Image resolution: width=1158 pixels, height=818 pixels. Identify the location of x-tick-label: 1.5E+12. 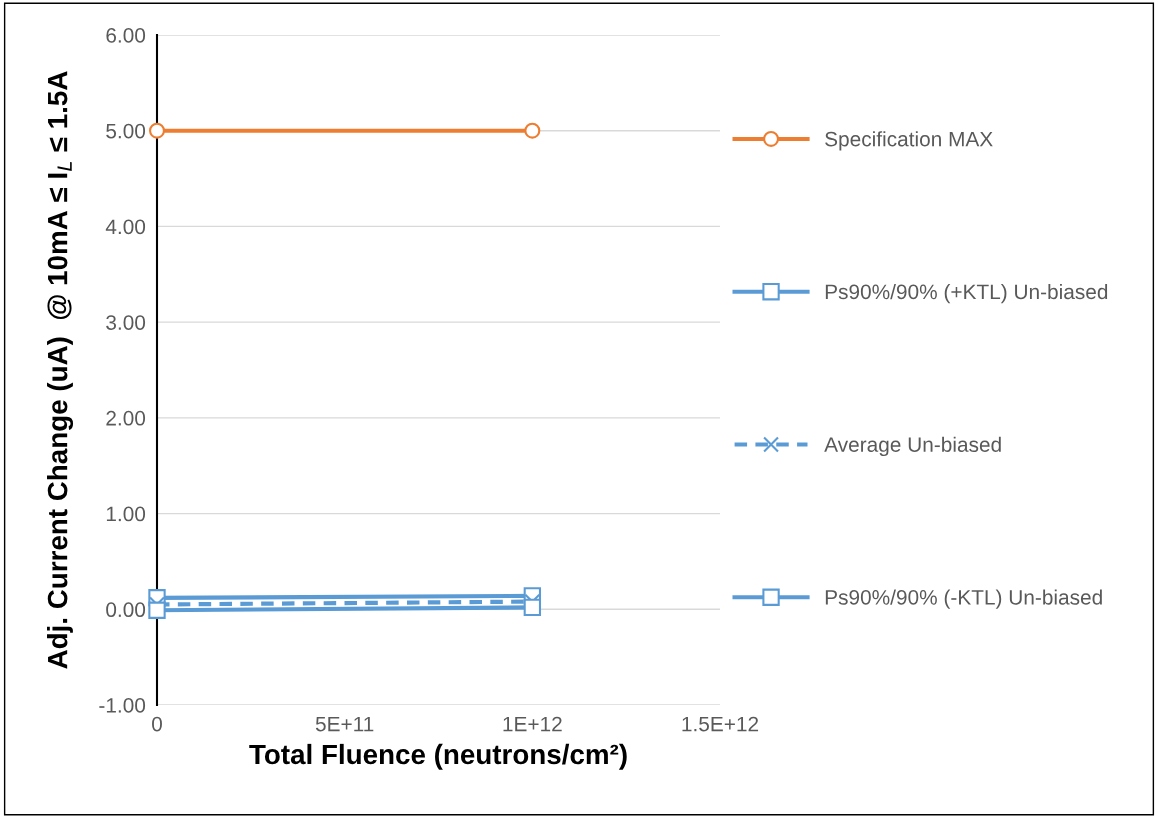
(720, 724).